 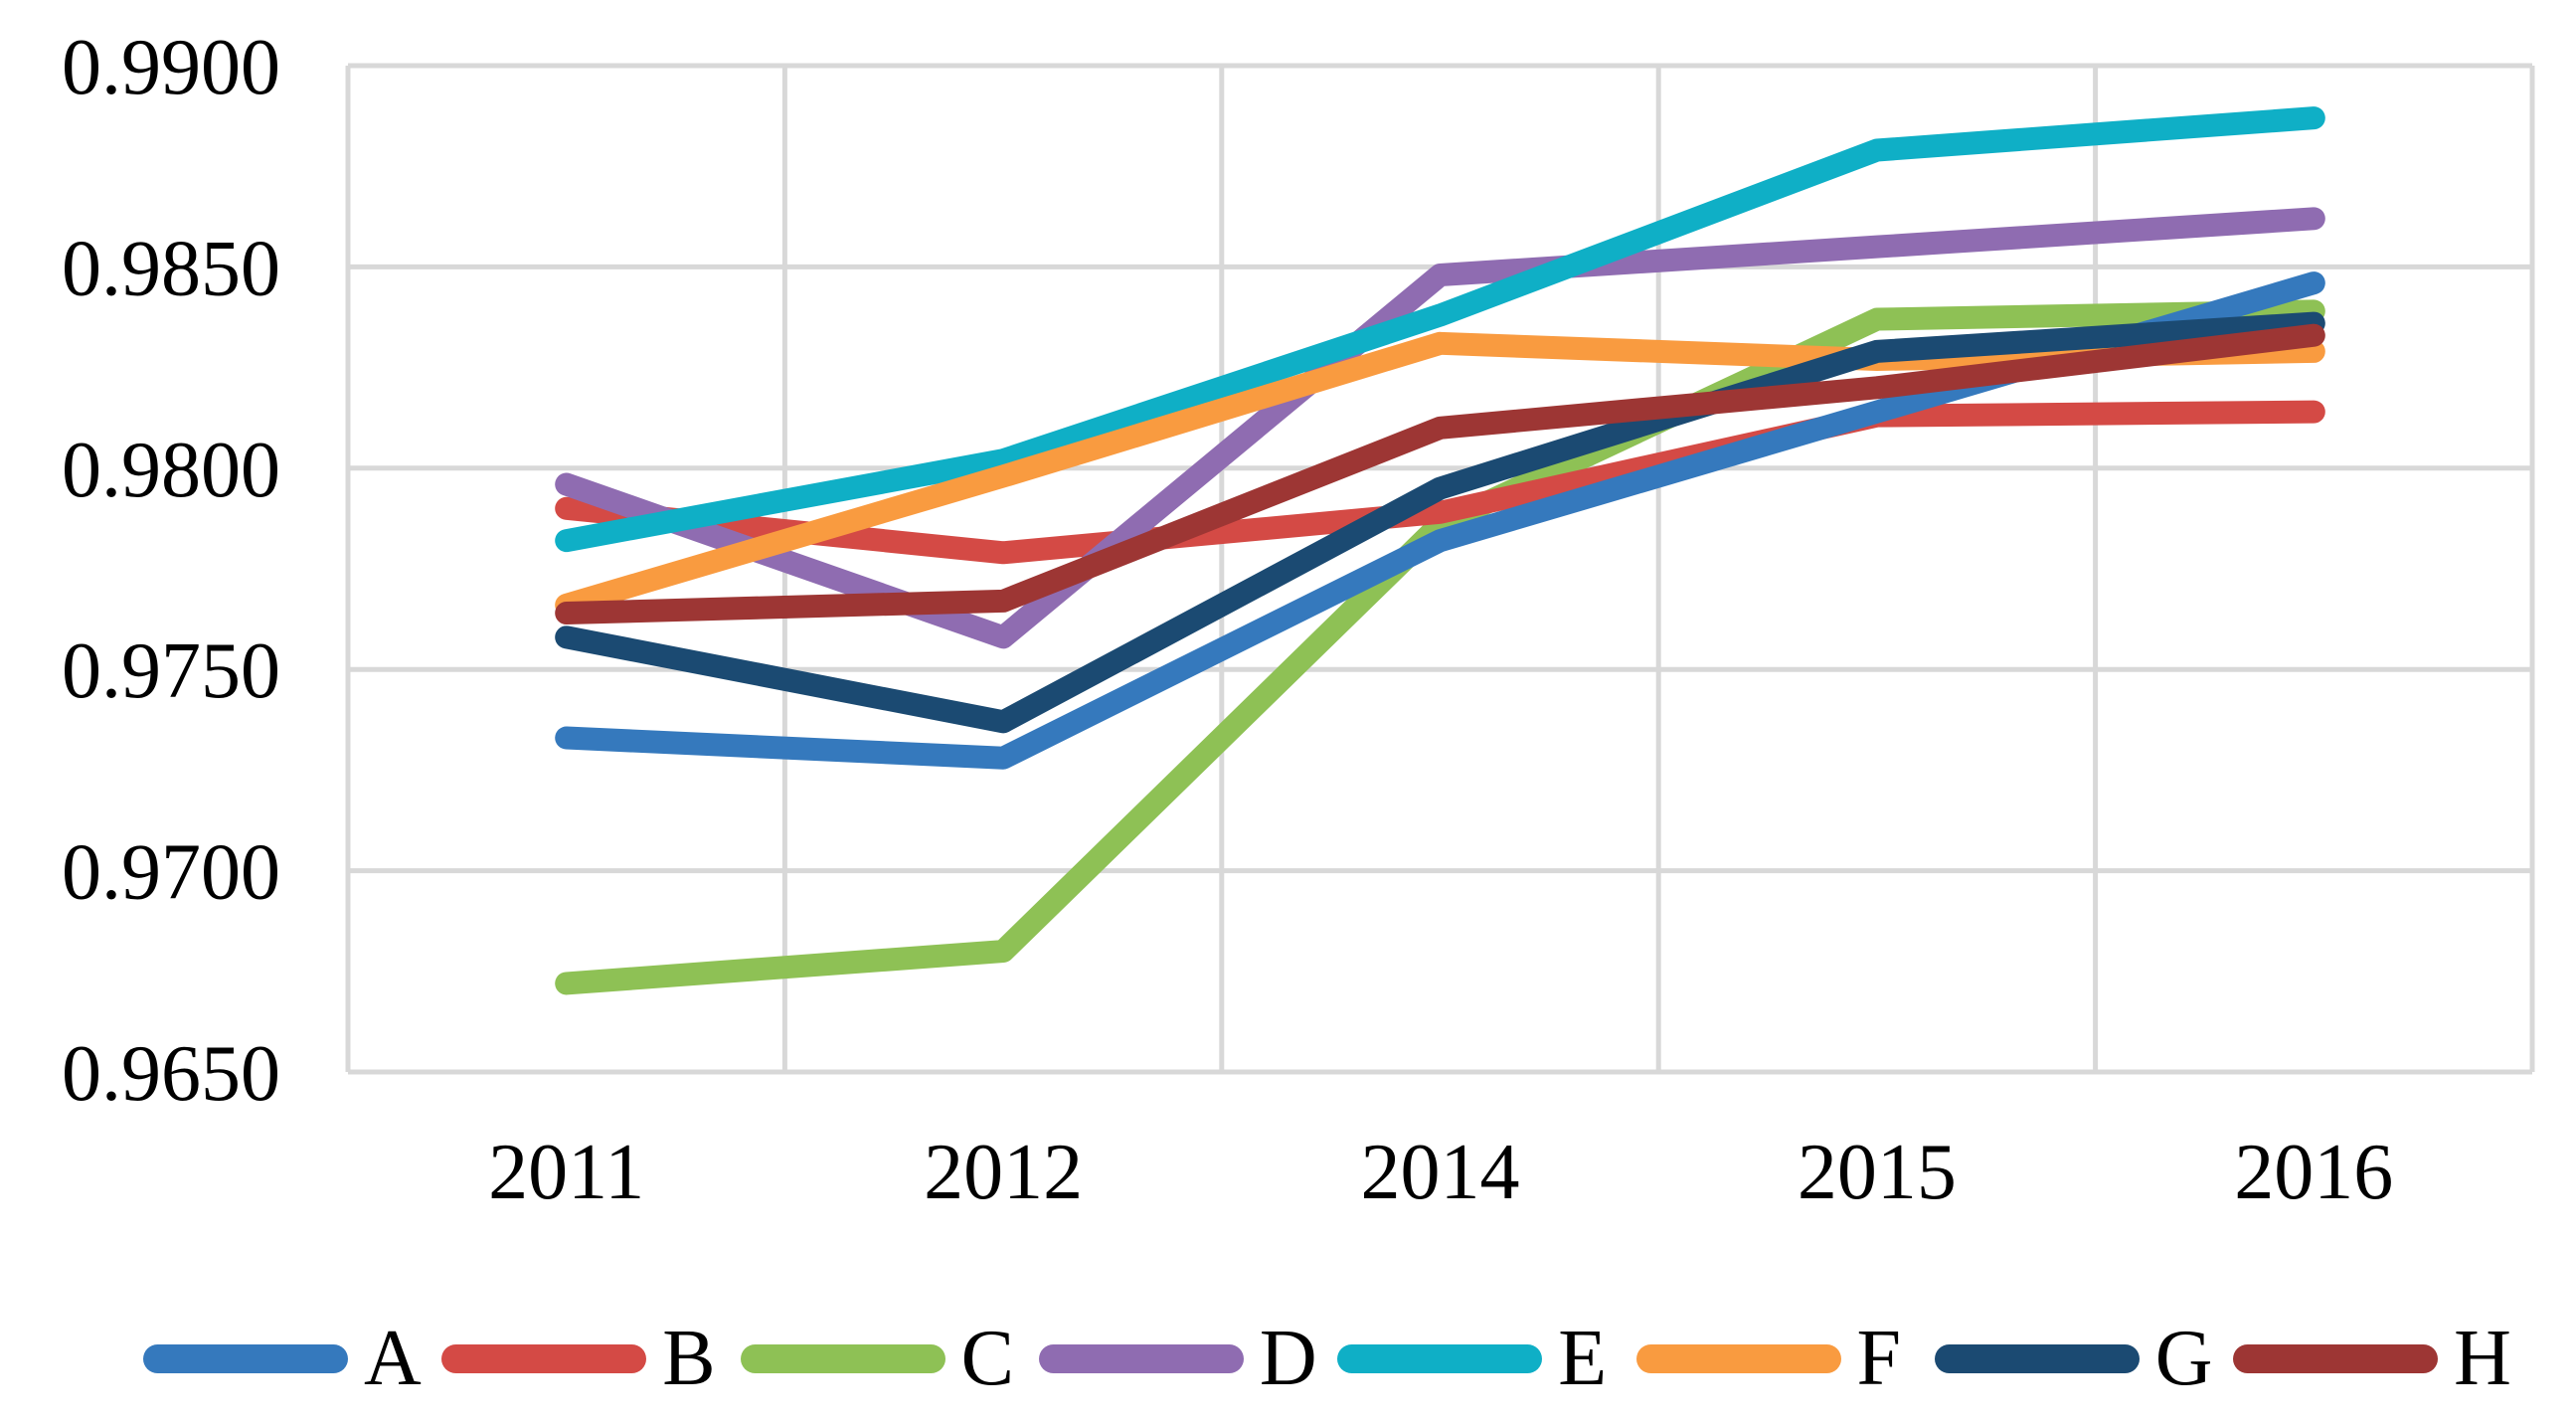 What do you see at coordinates (2482, 1358) in the screenshot?
I see `legend-label: H` at bounding box center [2482, 1358].